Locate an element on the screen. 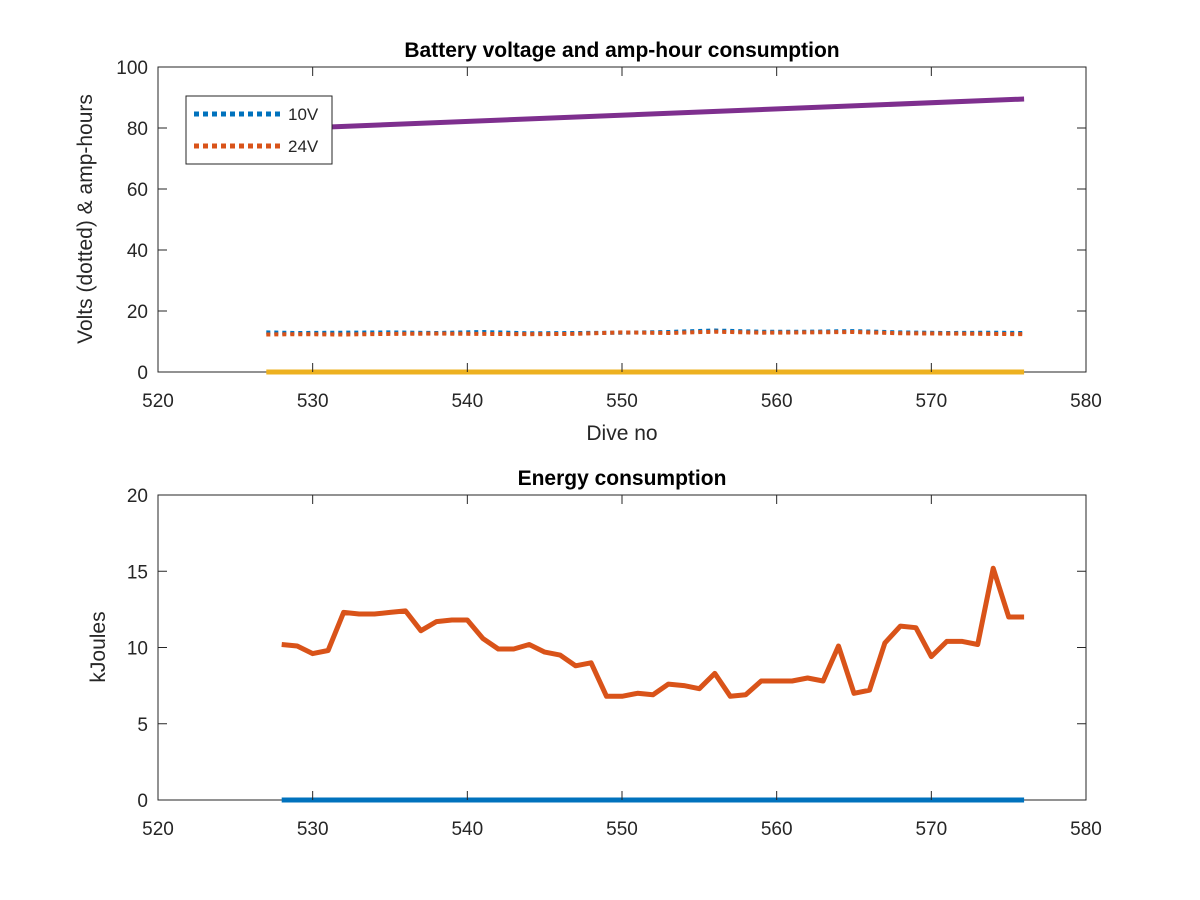 Image resolution: width=1200 pixels, height=900 pixels. y-tick-label-battery: 20 is located at coordinates (137, 312).